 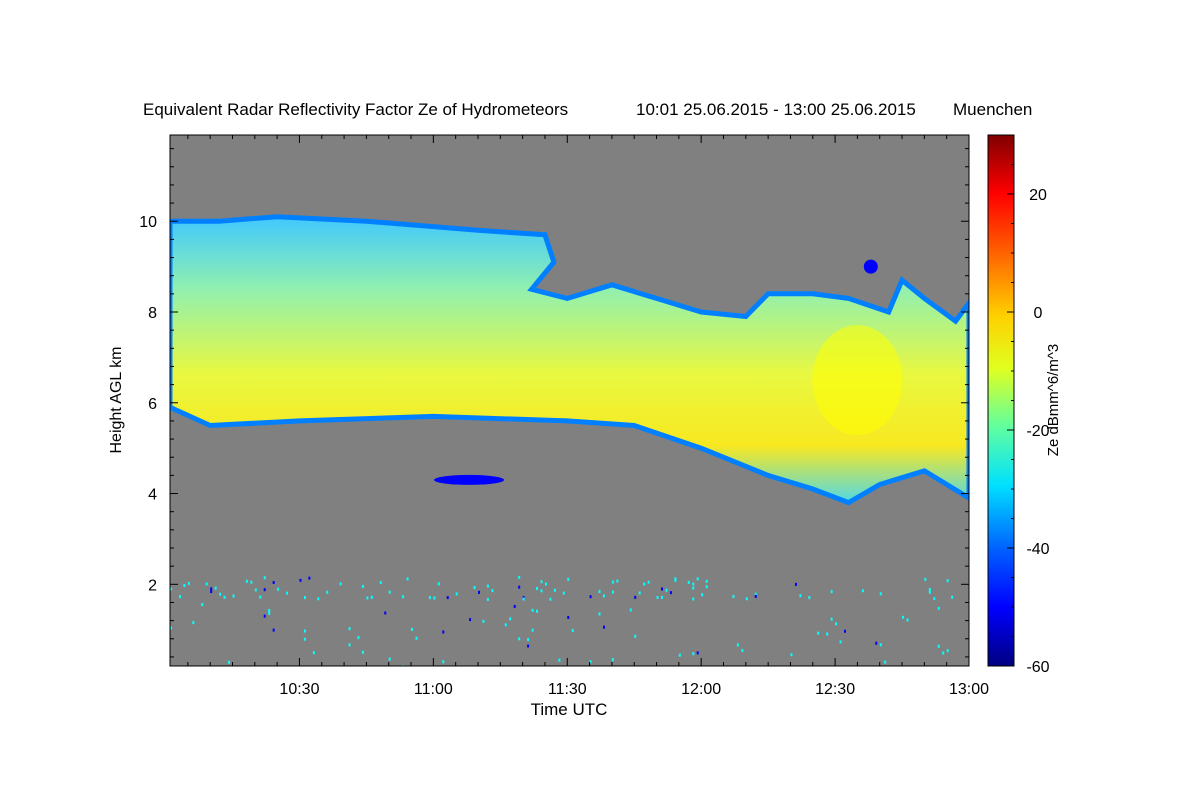 What do you see at coordinates (116, 399) in the screenshot?
I see `y-axis-label: Height AGL km` at bounding box center [116, 399].